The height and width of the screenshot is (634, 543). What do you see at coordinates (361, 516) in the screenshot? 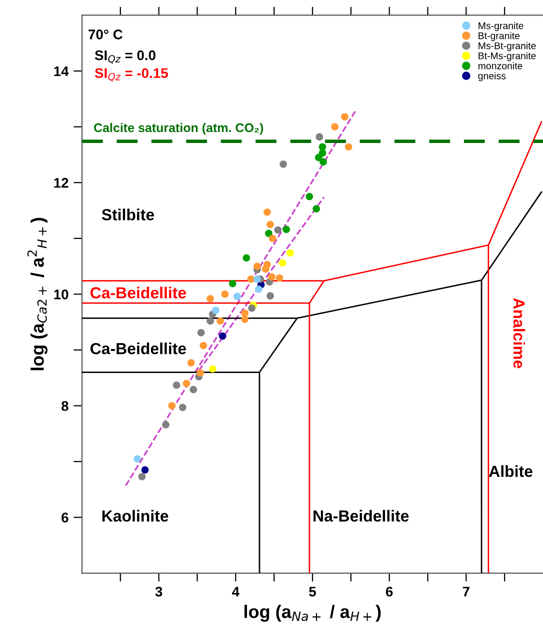
I see `annotation: Na-Beidellite` at bounding box center [361, 516].